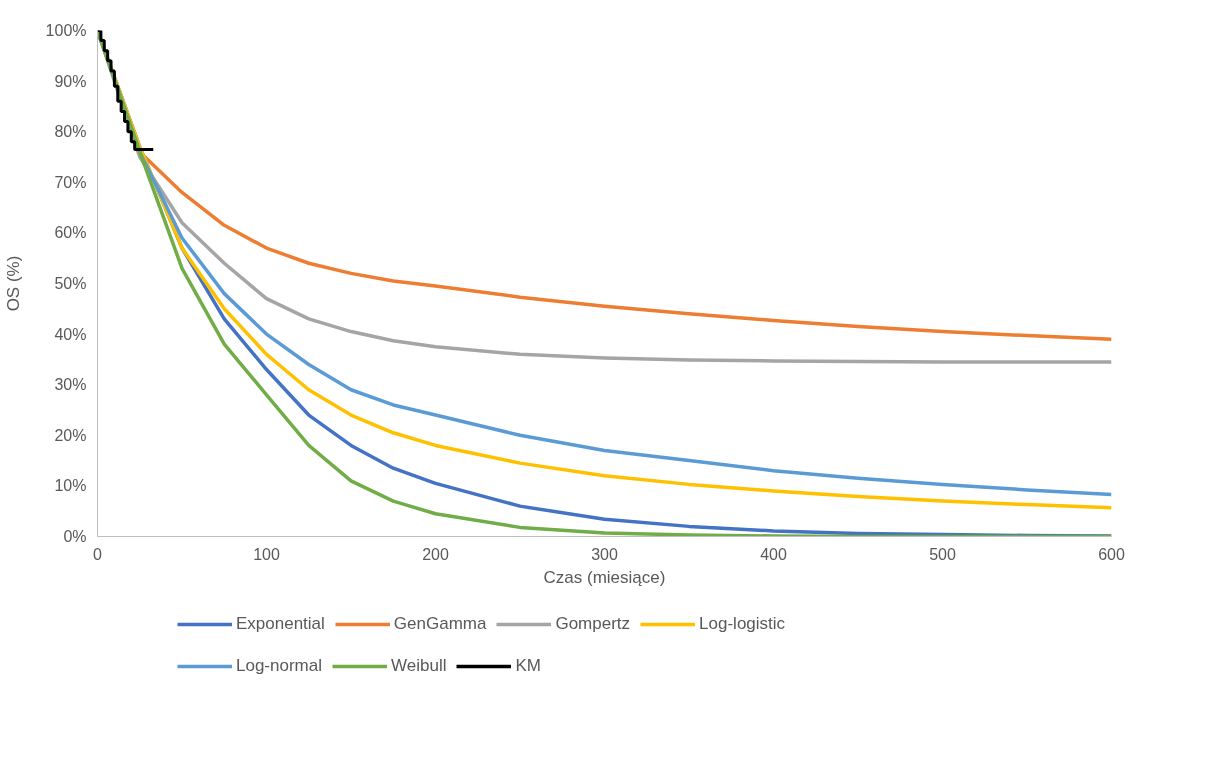 The width and height of the screenshot is (1206, 762). What do you see at coordinates (70, 435) in the screenshot?
I see `y-tick-label: 20%` at bounding box center [70, 435].